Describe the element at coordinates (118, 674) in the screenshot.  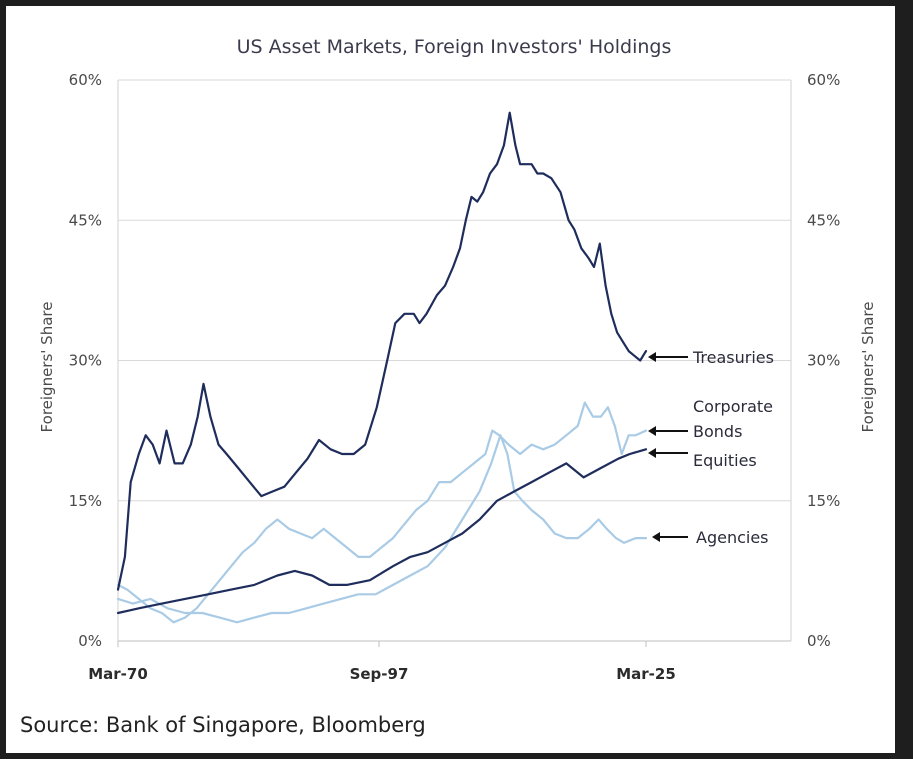
I see `x-tick-label: Mar-70` at that location.